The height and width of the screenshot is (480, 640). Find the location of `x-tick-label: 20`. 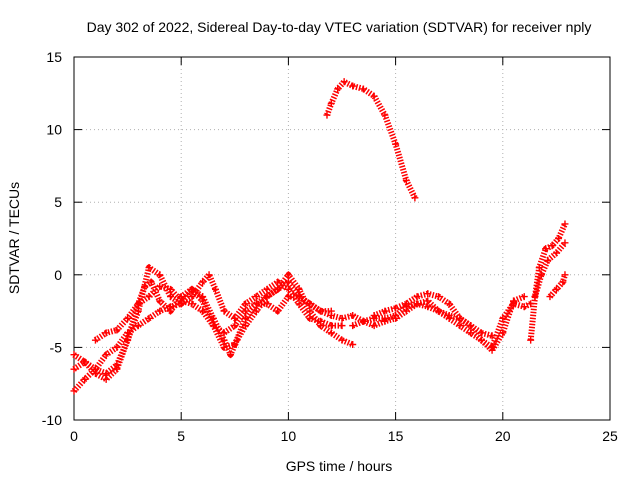

x-tick-label: 20 is located at coordinates (503, 436).